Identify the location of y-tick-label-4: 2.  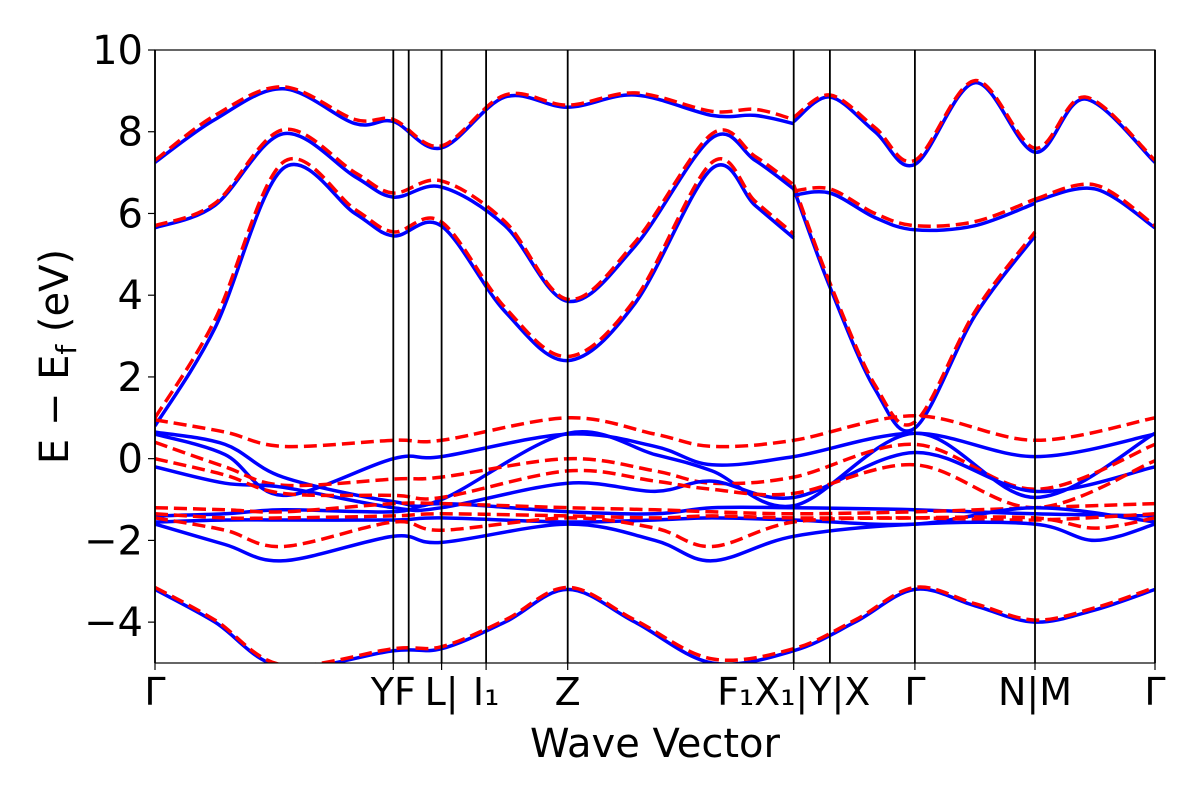
(130, 378).